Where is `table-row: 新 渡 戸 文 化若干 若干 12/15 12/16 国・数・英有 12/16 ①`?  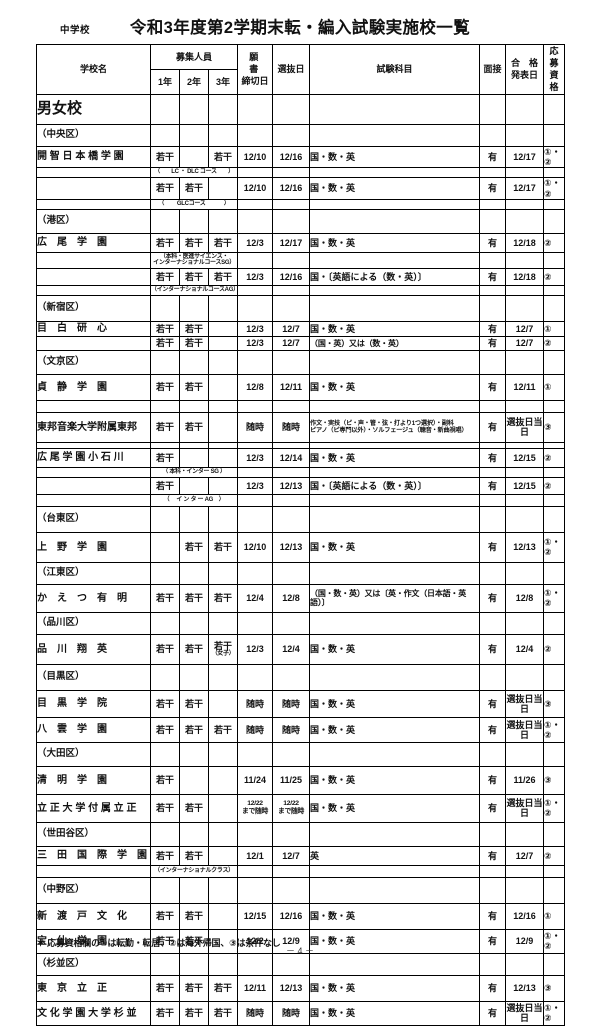
table-row: 新 渡 戸 文 化若干 若干 12/15 12/16 国・数・英有 12/16 ① is located at coordinates (301, 916).